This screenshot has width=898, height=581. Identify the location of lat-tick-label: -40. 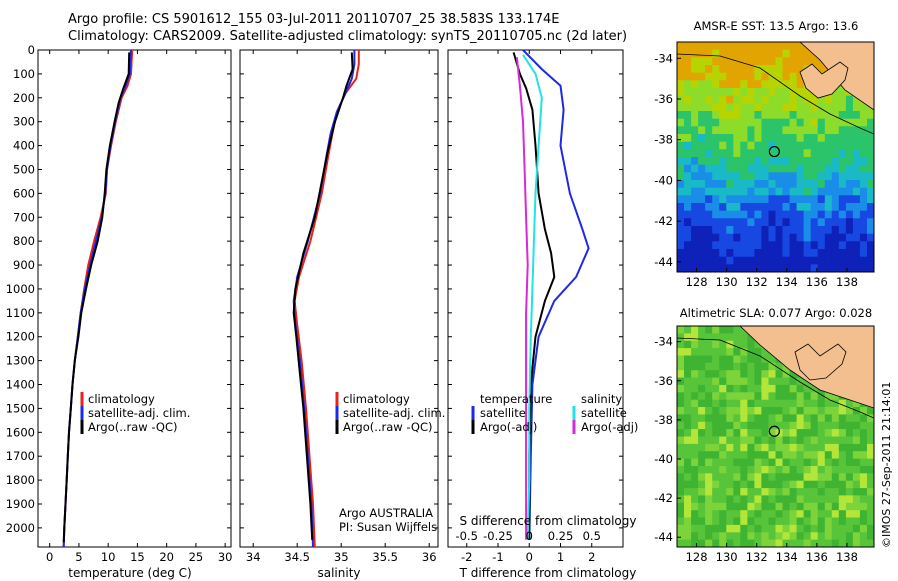
(663, 459).